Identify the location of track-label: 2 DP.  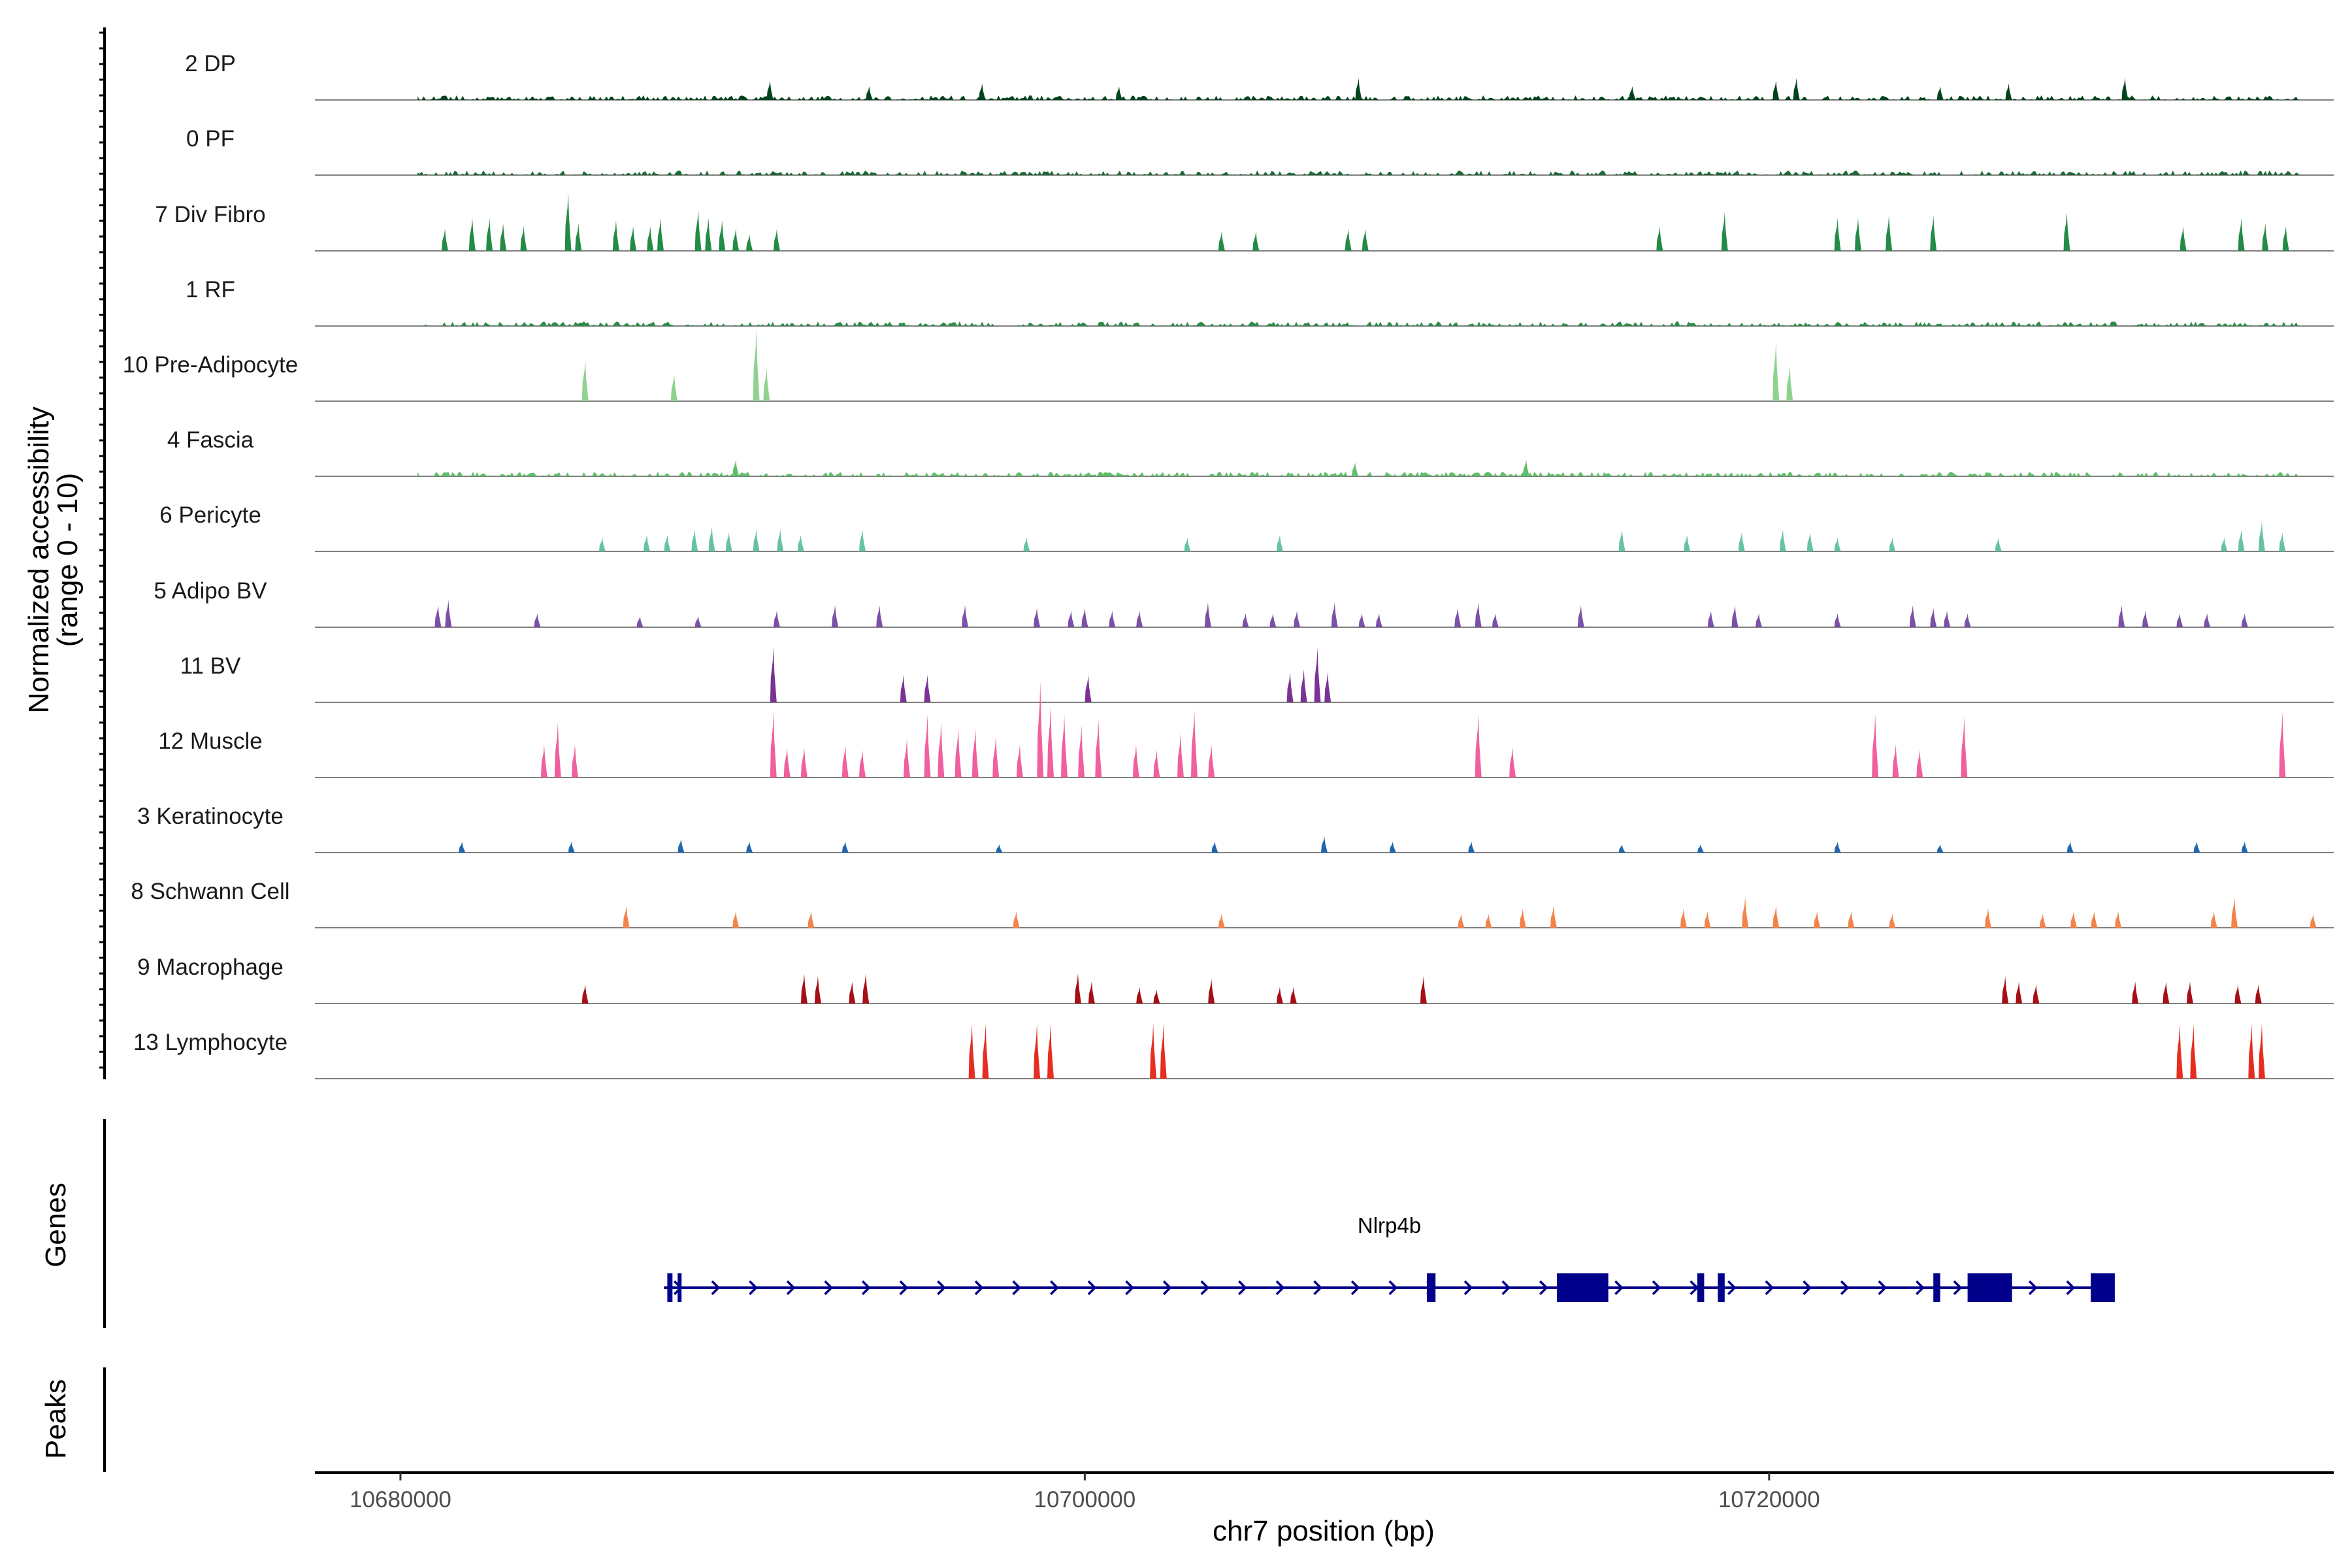
(210, 63).